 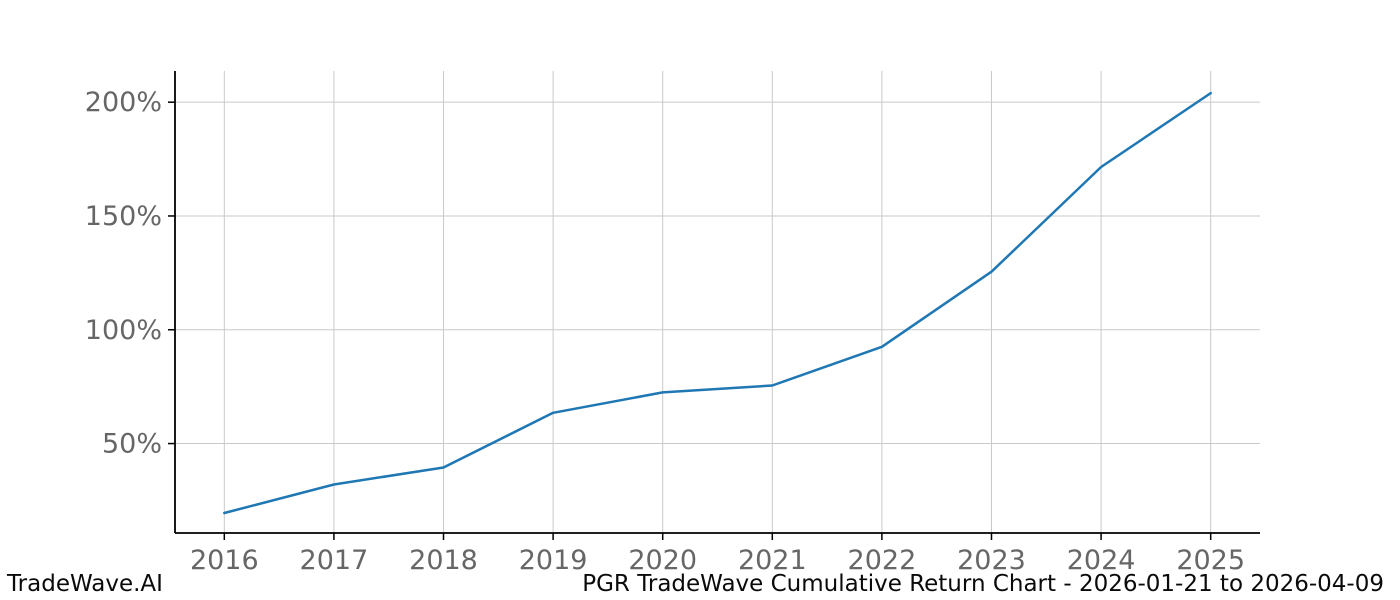 I want to click on x-tick-label: 2021, so click(x=772, y=560).